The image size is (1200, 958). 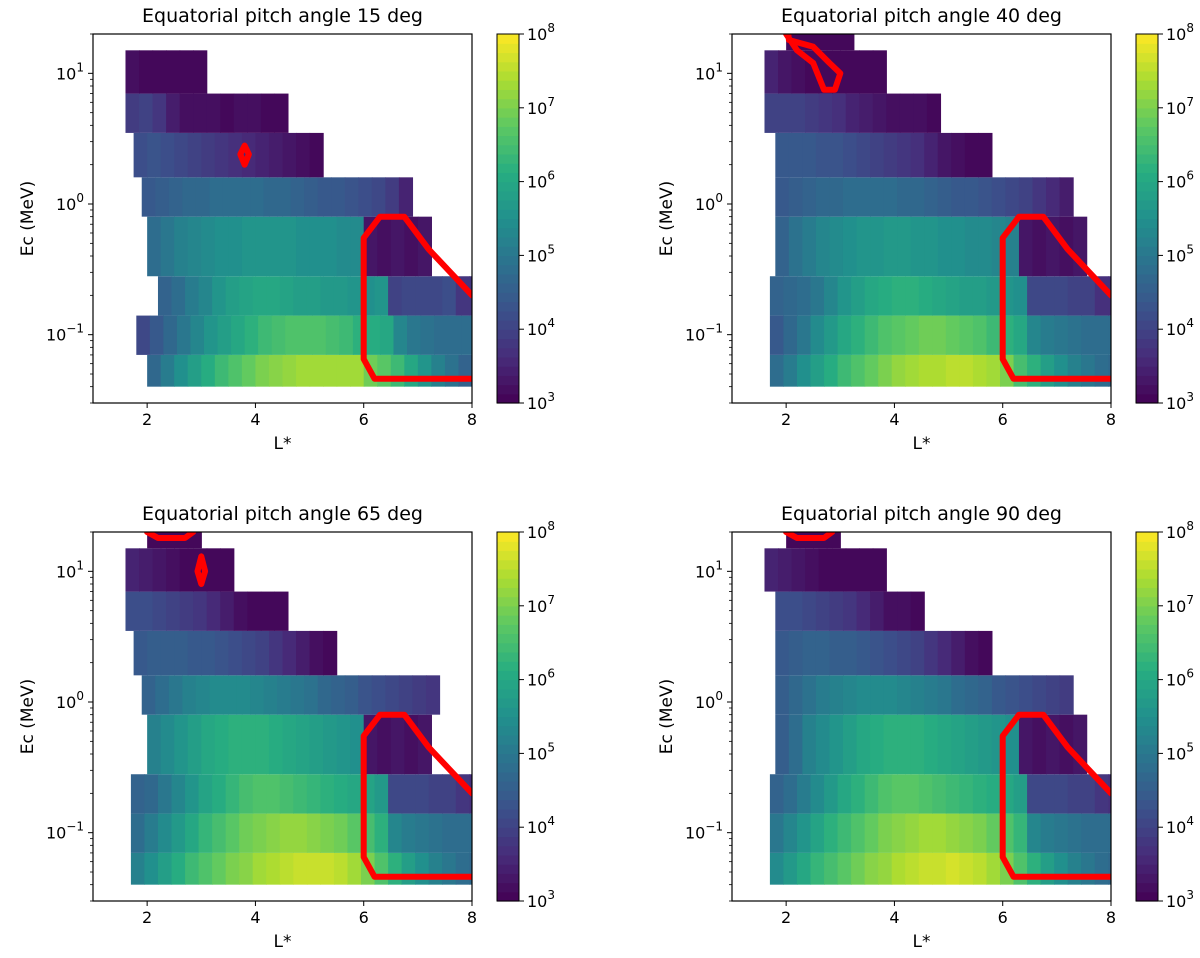 What do you see at coordinates (786, 917) in the screenshot?
I see `x-tick-label: 2` at bounding box center [786, 917].